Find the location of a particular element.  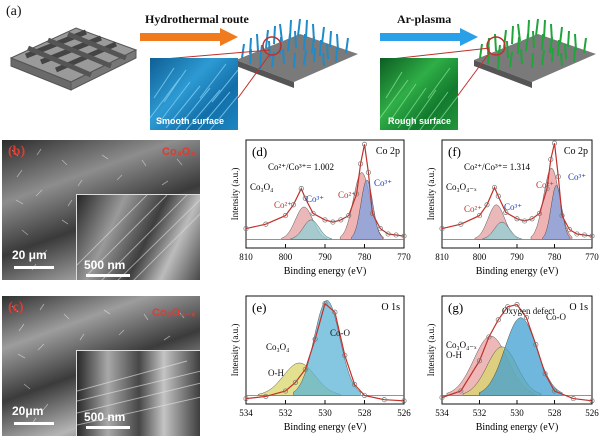

envelope-curve-g is located at coordinates (517, 352).